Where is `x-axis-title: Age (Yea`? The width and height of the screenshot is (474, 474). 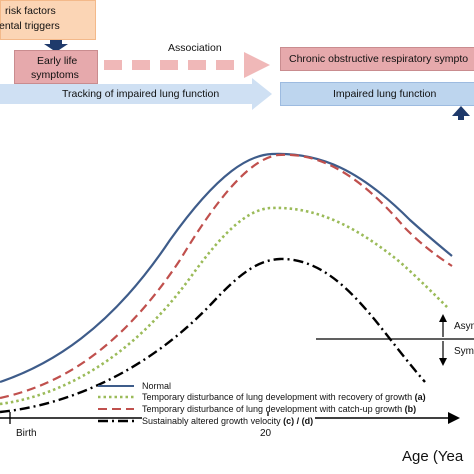
x-axis-title: Age (Yea is located at coordinates (433, 456).